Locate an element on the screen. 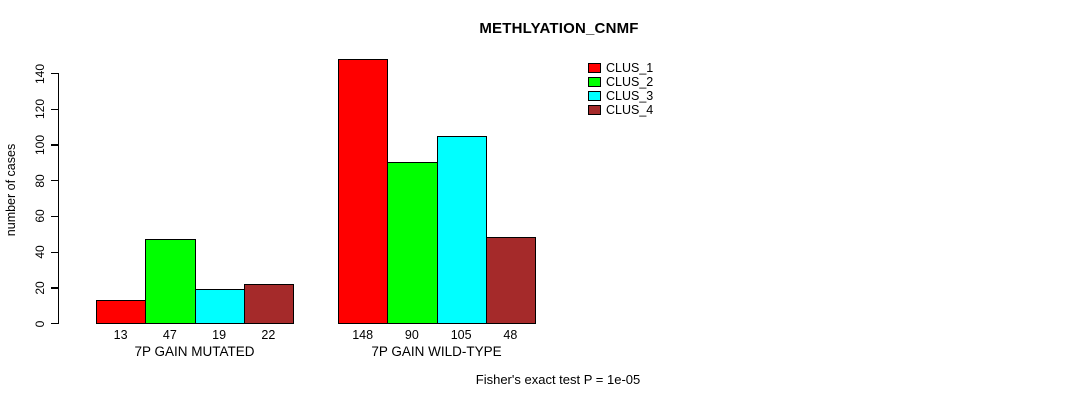 Image resolution: width=1090 pixels, height=400 pixels. bar-value-label: 148 is located at coordinates (363, 335).